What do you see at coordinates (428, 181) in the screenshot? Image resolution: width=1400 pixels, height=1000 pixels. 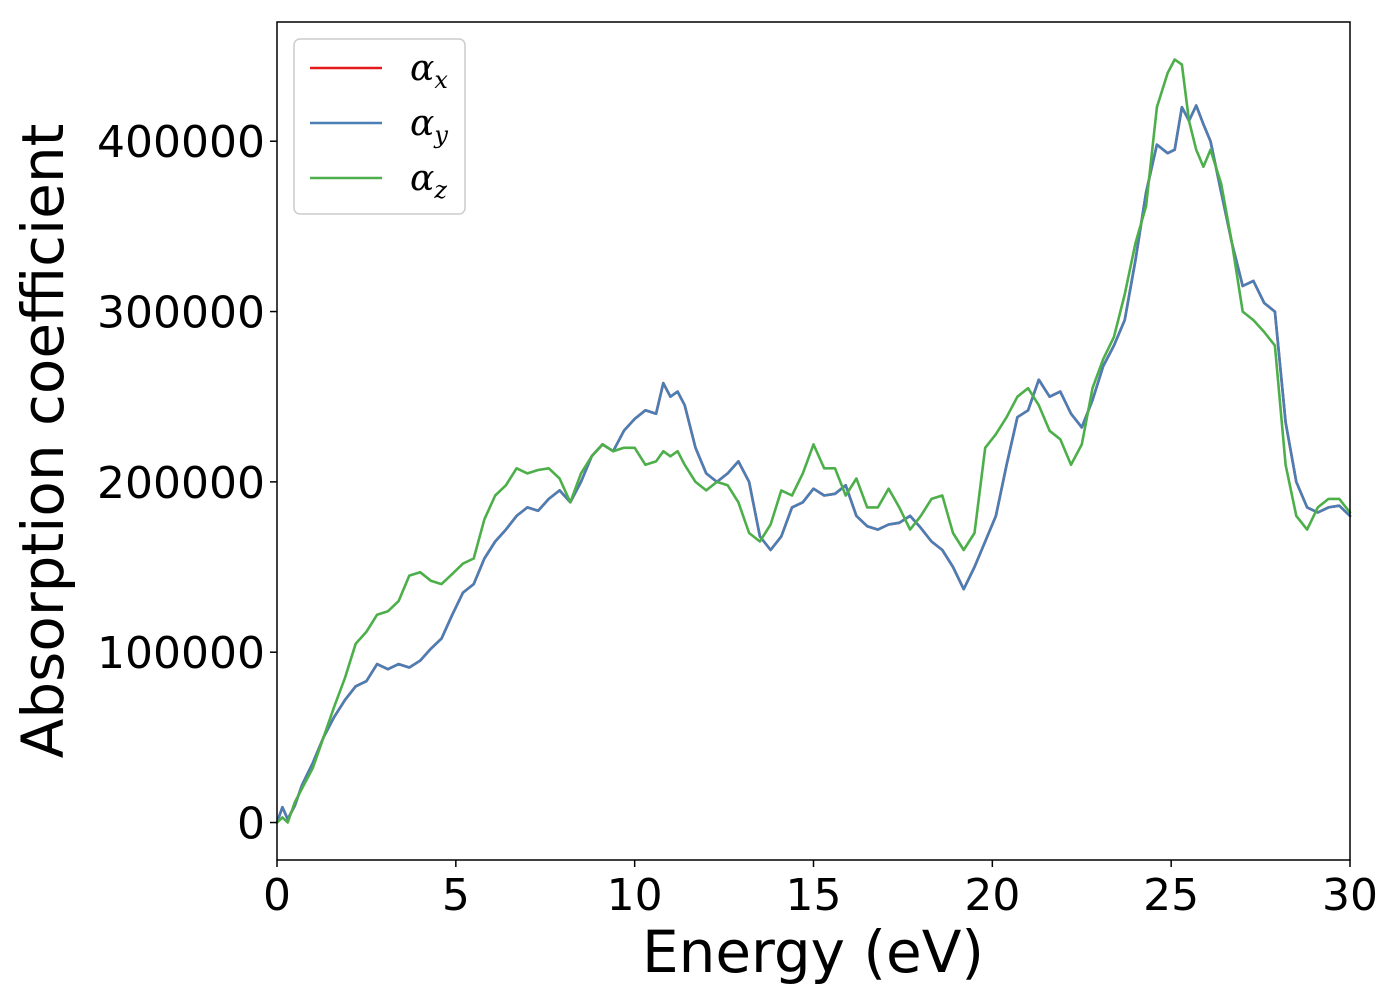 I see `legend-label-z: αz` at bounding box center [428, 181].